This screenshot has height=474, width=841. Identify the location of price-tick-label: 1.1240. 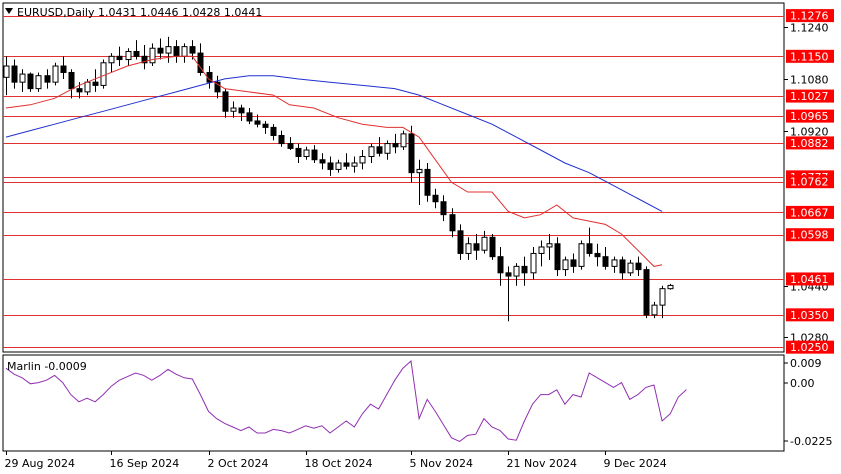
(809, 28).